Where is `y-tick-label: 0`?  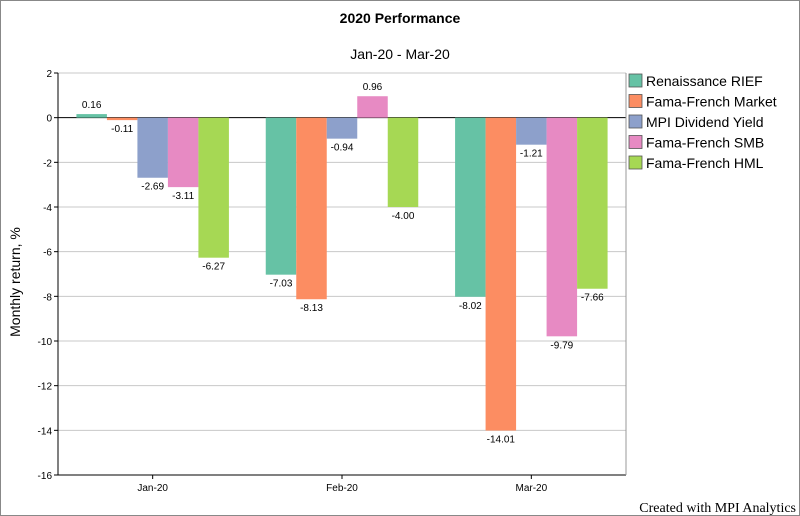
y-tick-label: 0 is located at coordinates (49, 119).